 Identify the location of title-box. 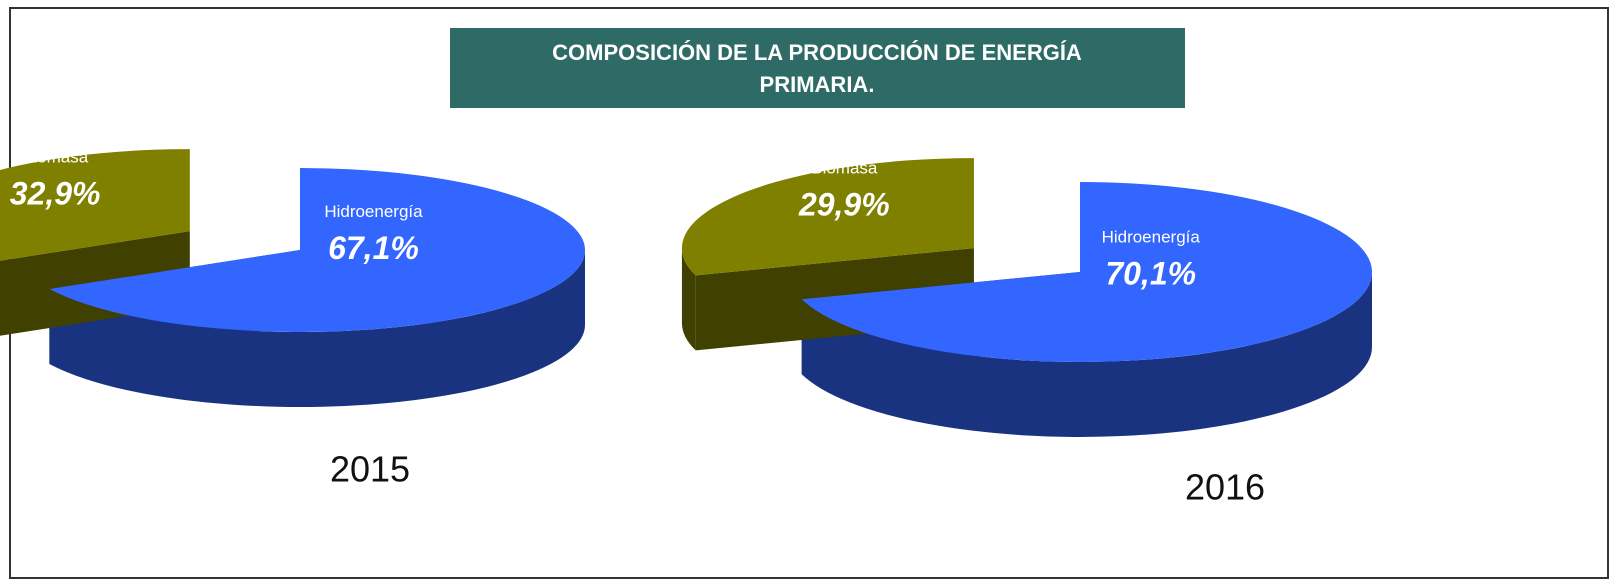
(817, 68).